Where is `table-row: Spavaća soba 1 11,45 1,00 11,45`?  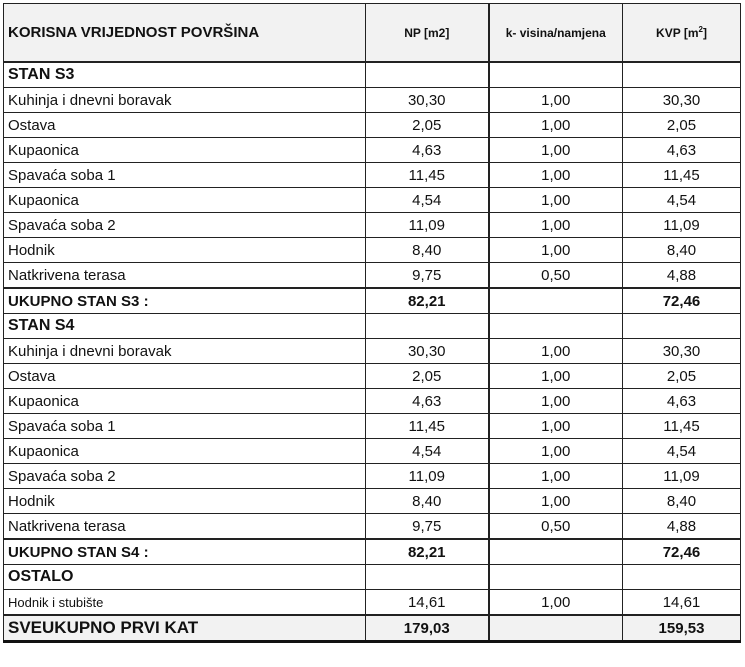
table-row: Spavaća soba 1 11,45 1,00 11,45 is located at coordinates (372, 175).